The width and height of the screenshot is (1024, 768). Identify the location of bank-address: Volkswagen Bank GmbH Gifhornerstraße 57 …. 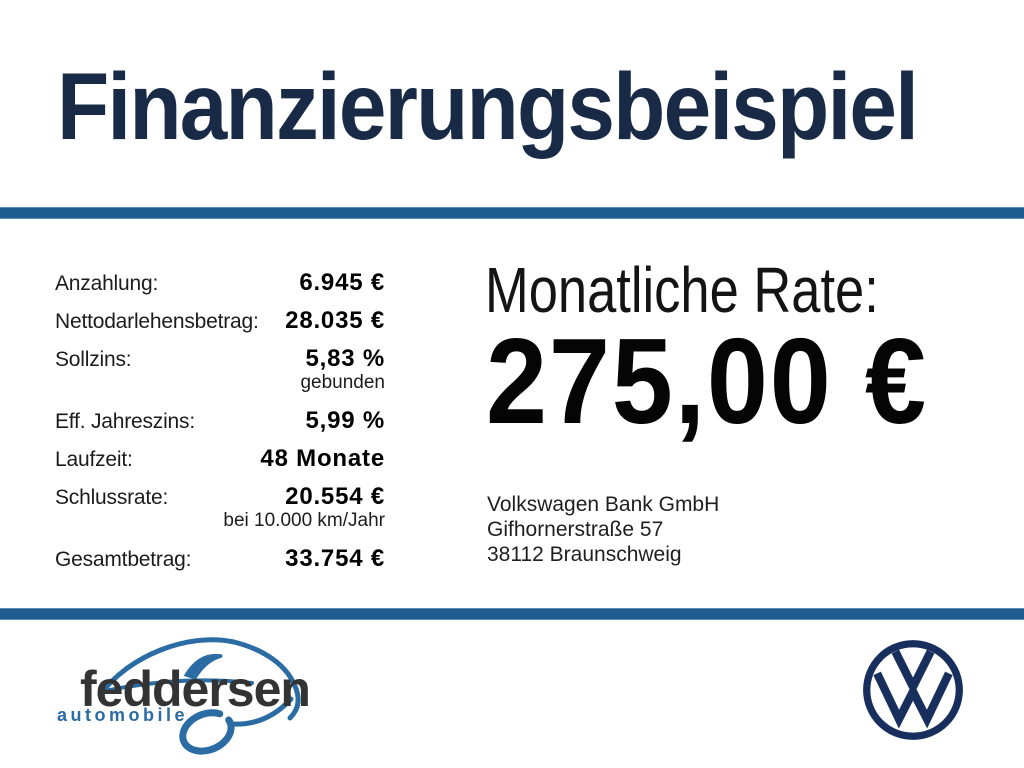
(603, 529).